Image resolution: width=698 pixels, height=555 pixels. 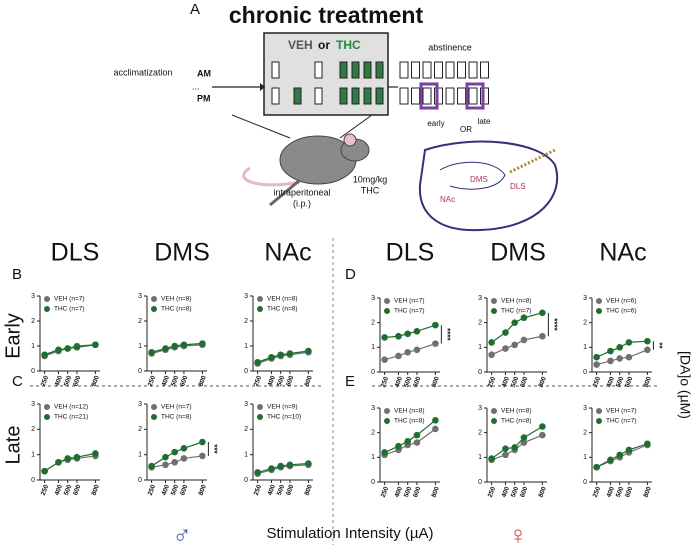 What do you see at coordinates (71, 417) in the screenshot?
I see `legend-label: THC (n=21)` at bounding box center [71, 417].